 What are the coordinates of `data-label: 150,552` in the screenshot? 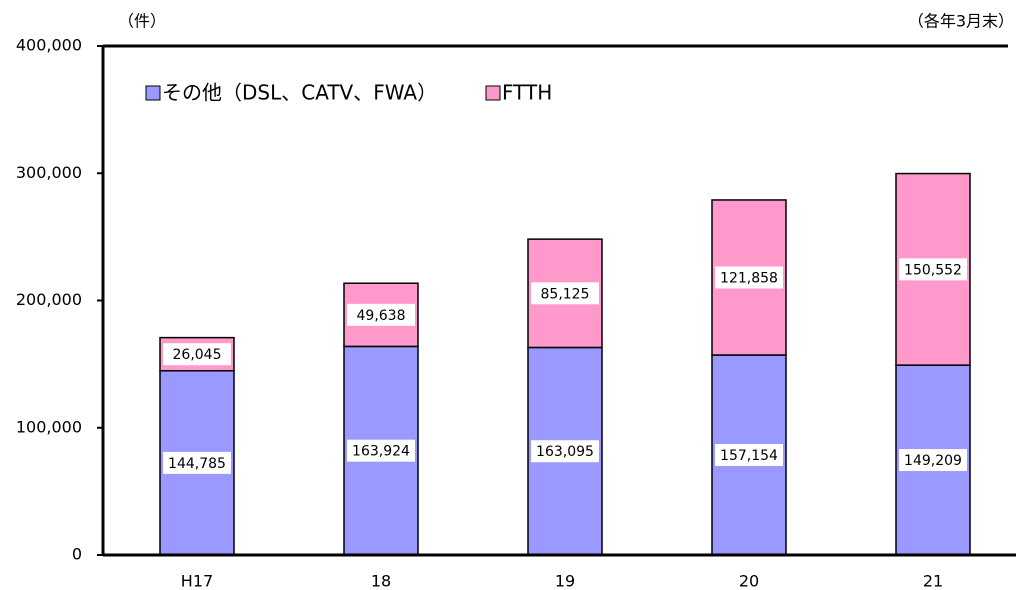 It's located at (933, 270).